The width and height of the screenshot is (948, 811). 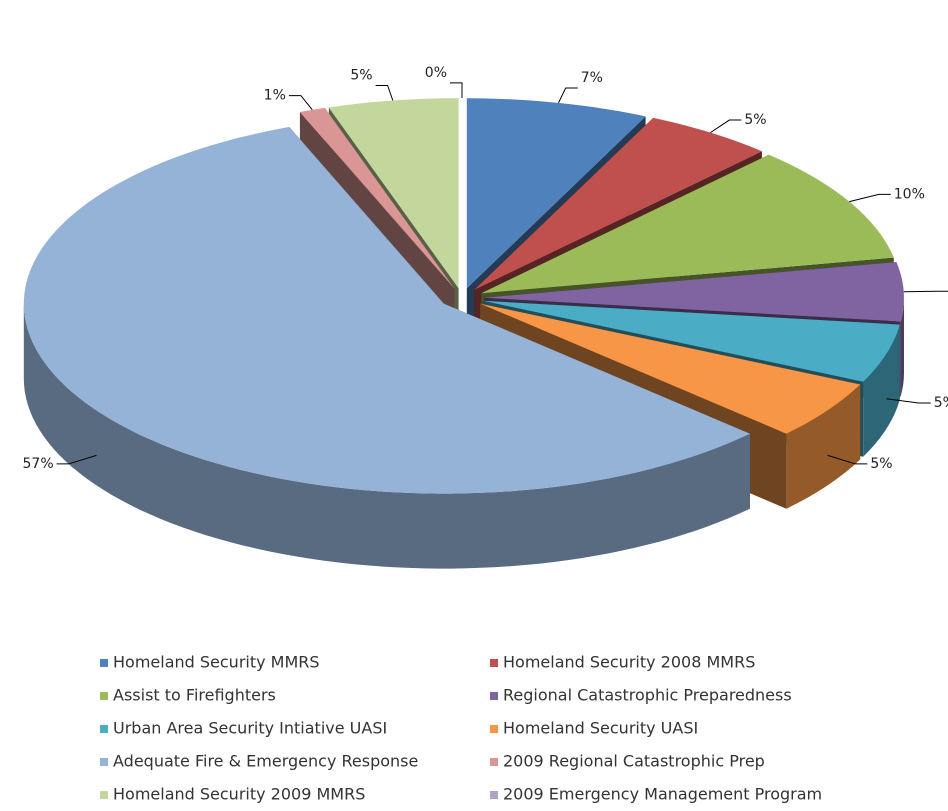 What do you see at coordinates (600, 728) in the screenshot?
I see `legend-label: Homeland Security UASI` at bounding box center [600, 728].